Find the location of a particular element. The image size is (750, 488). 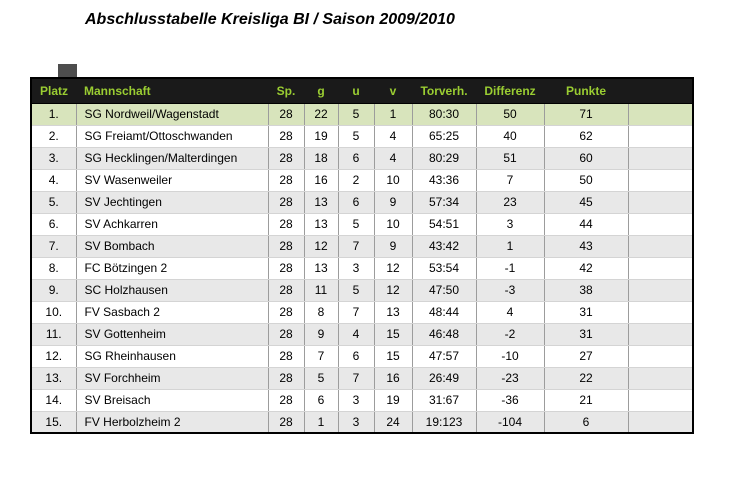

cell-mannschaft: SG Hecklingen/Malterdingen is located at coordinates (172, 158).